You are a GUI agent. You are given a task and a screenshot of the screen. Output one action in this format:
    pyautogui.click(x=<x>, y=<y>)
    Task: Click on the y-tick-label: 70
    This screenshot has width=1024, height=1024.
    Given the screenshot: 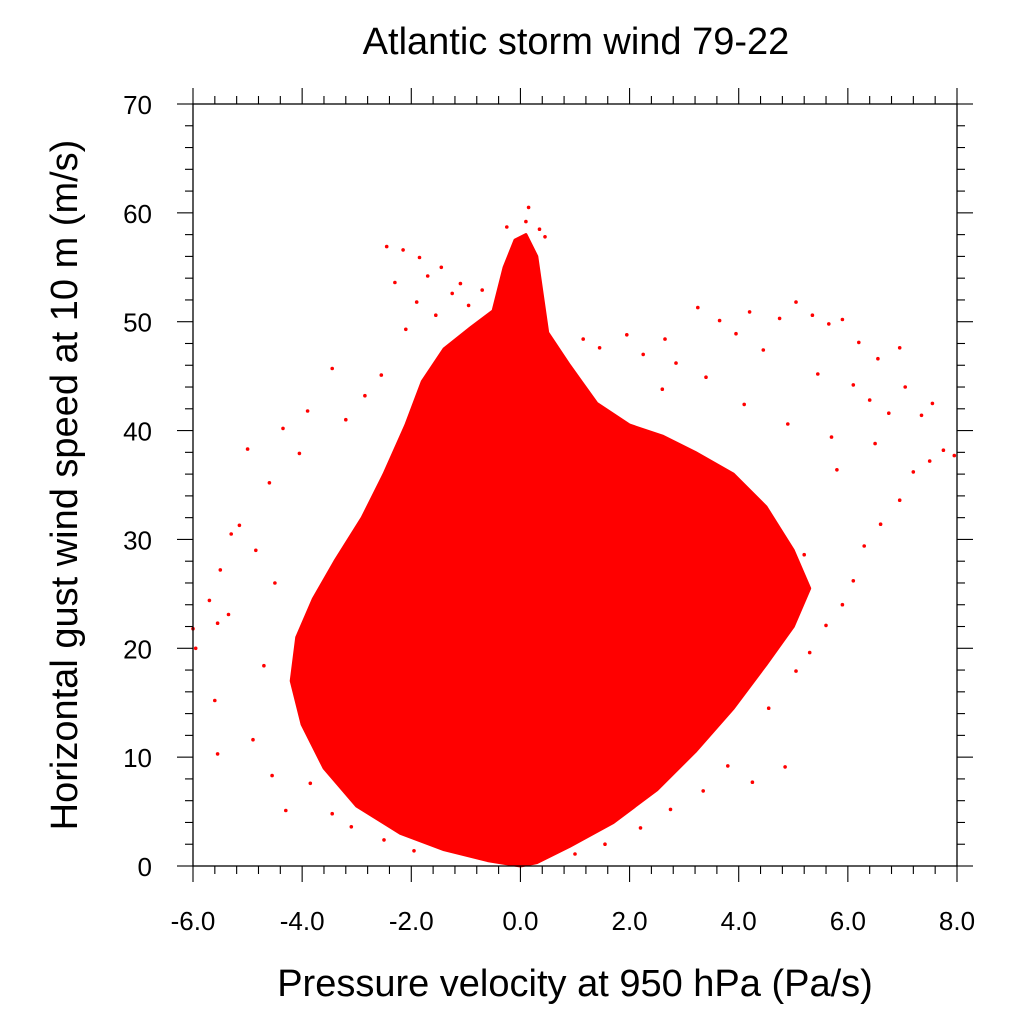 What is the action you would take?
    pyautogui.click(x=137, y=105)
    